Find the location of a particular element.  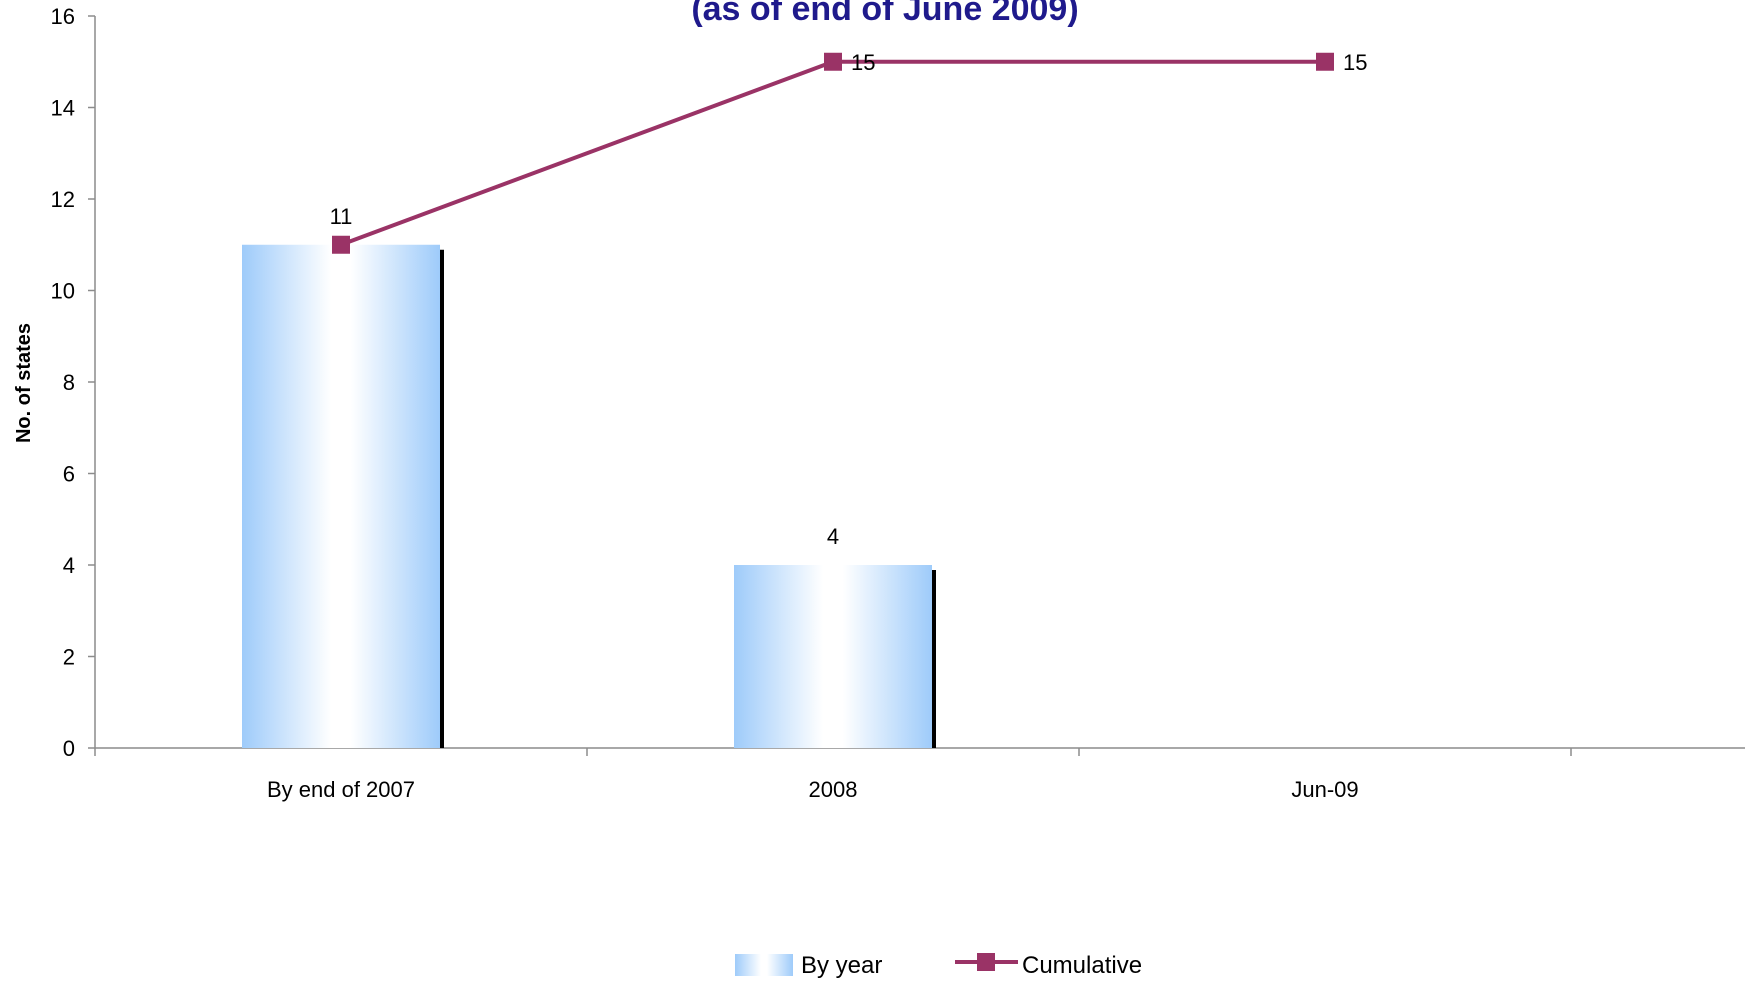

x-tick-label: Jun-09 is located at coordinates (1324, 789).